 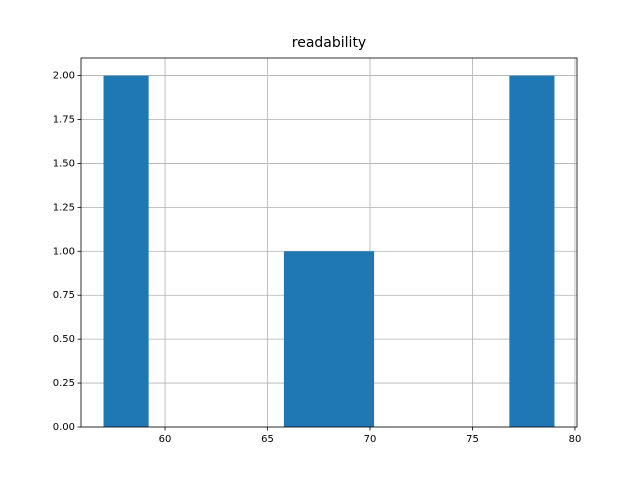 What do you see at coordinates (575, 439) in the screenshot?
I see `x-tick-label: 80` at bounding box center [575, 439].